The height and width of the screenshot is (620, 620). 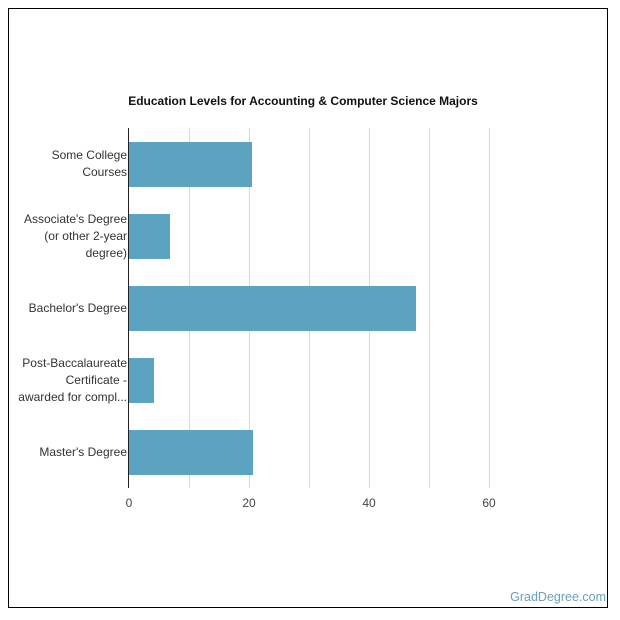 I want to click on y-axis-line, so click(x=128, y=308).